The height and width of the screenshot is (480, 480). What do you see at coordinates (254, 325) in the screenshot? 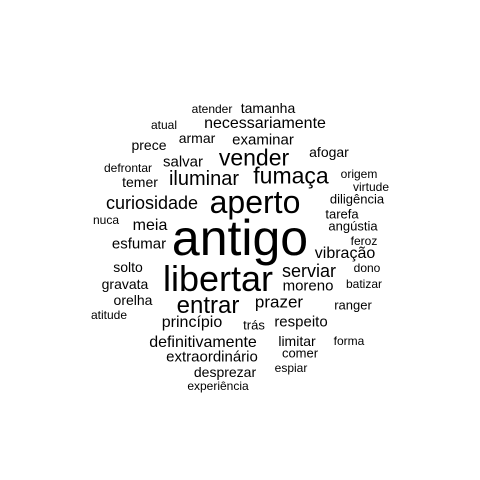
I see `word-tras: trás` at bounding box center [254, 325].